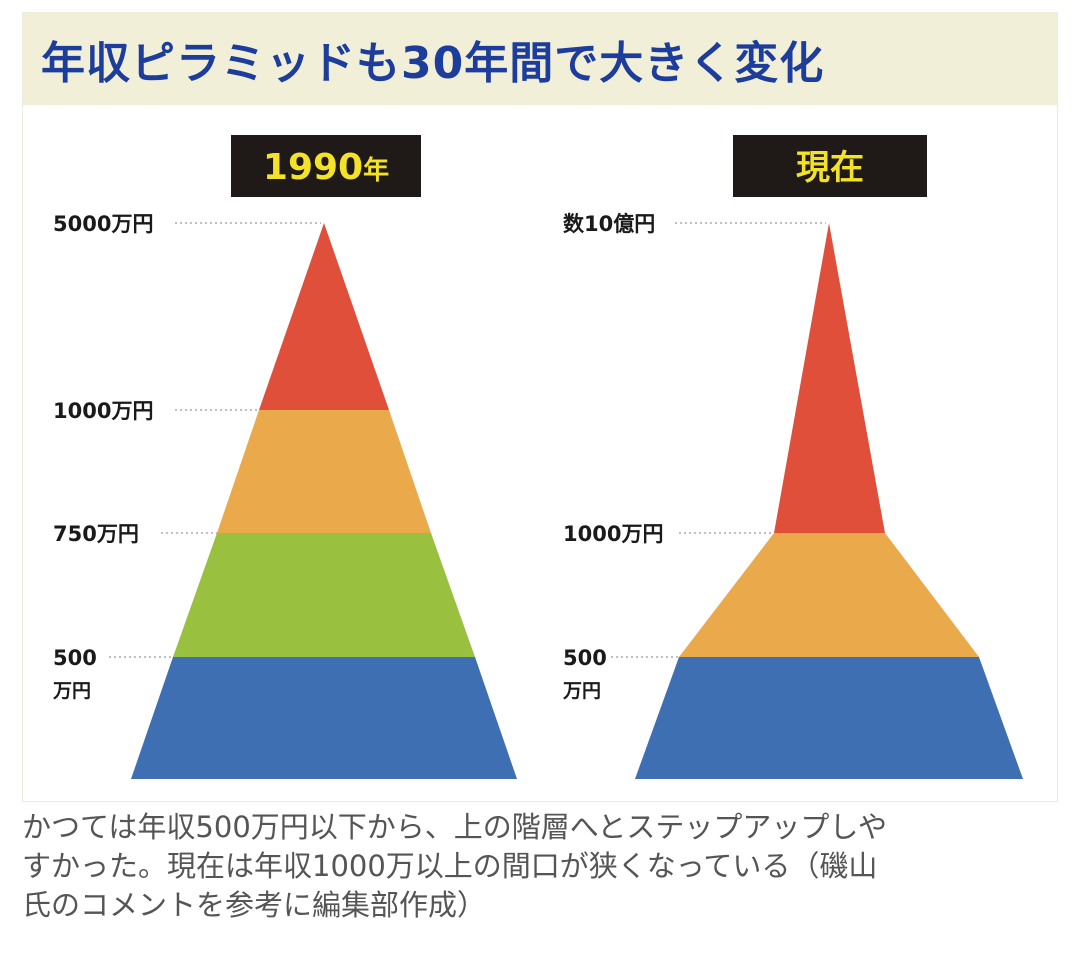  What do you see at coordinates (433, 63) in the screenshot?
I see `page-title: 年収ピラミッドも30年間で大きく変化` at bounding box center [433, 63].